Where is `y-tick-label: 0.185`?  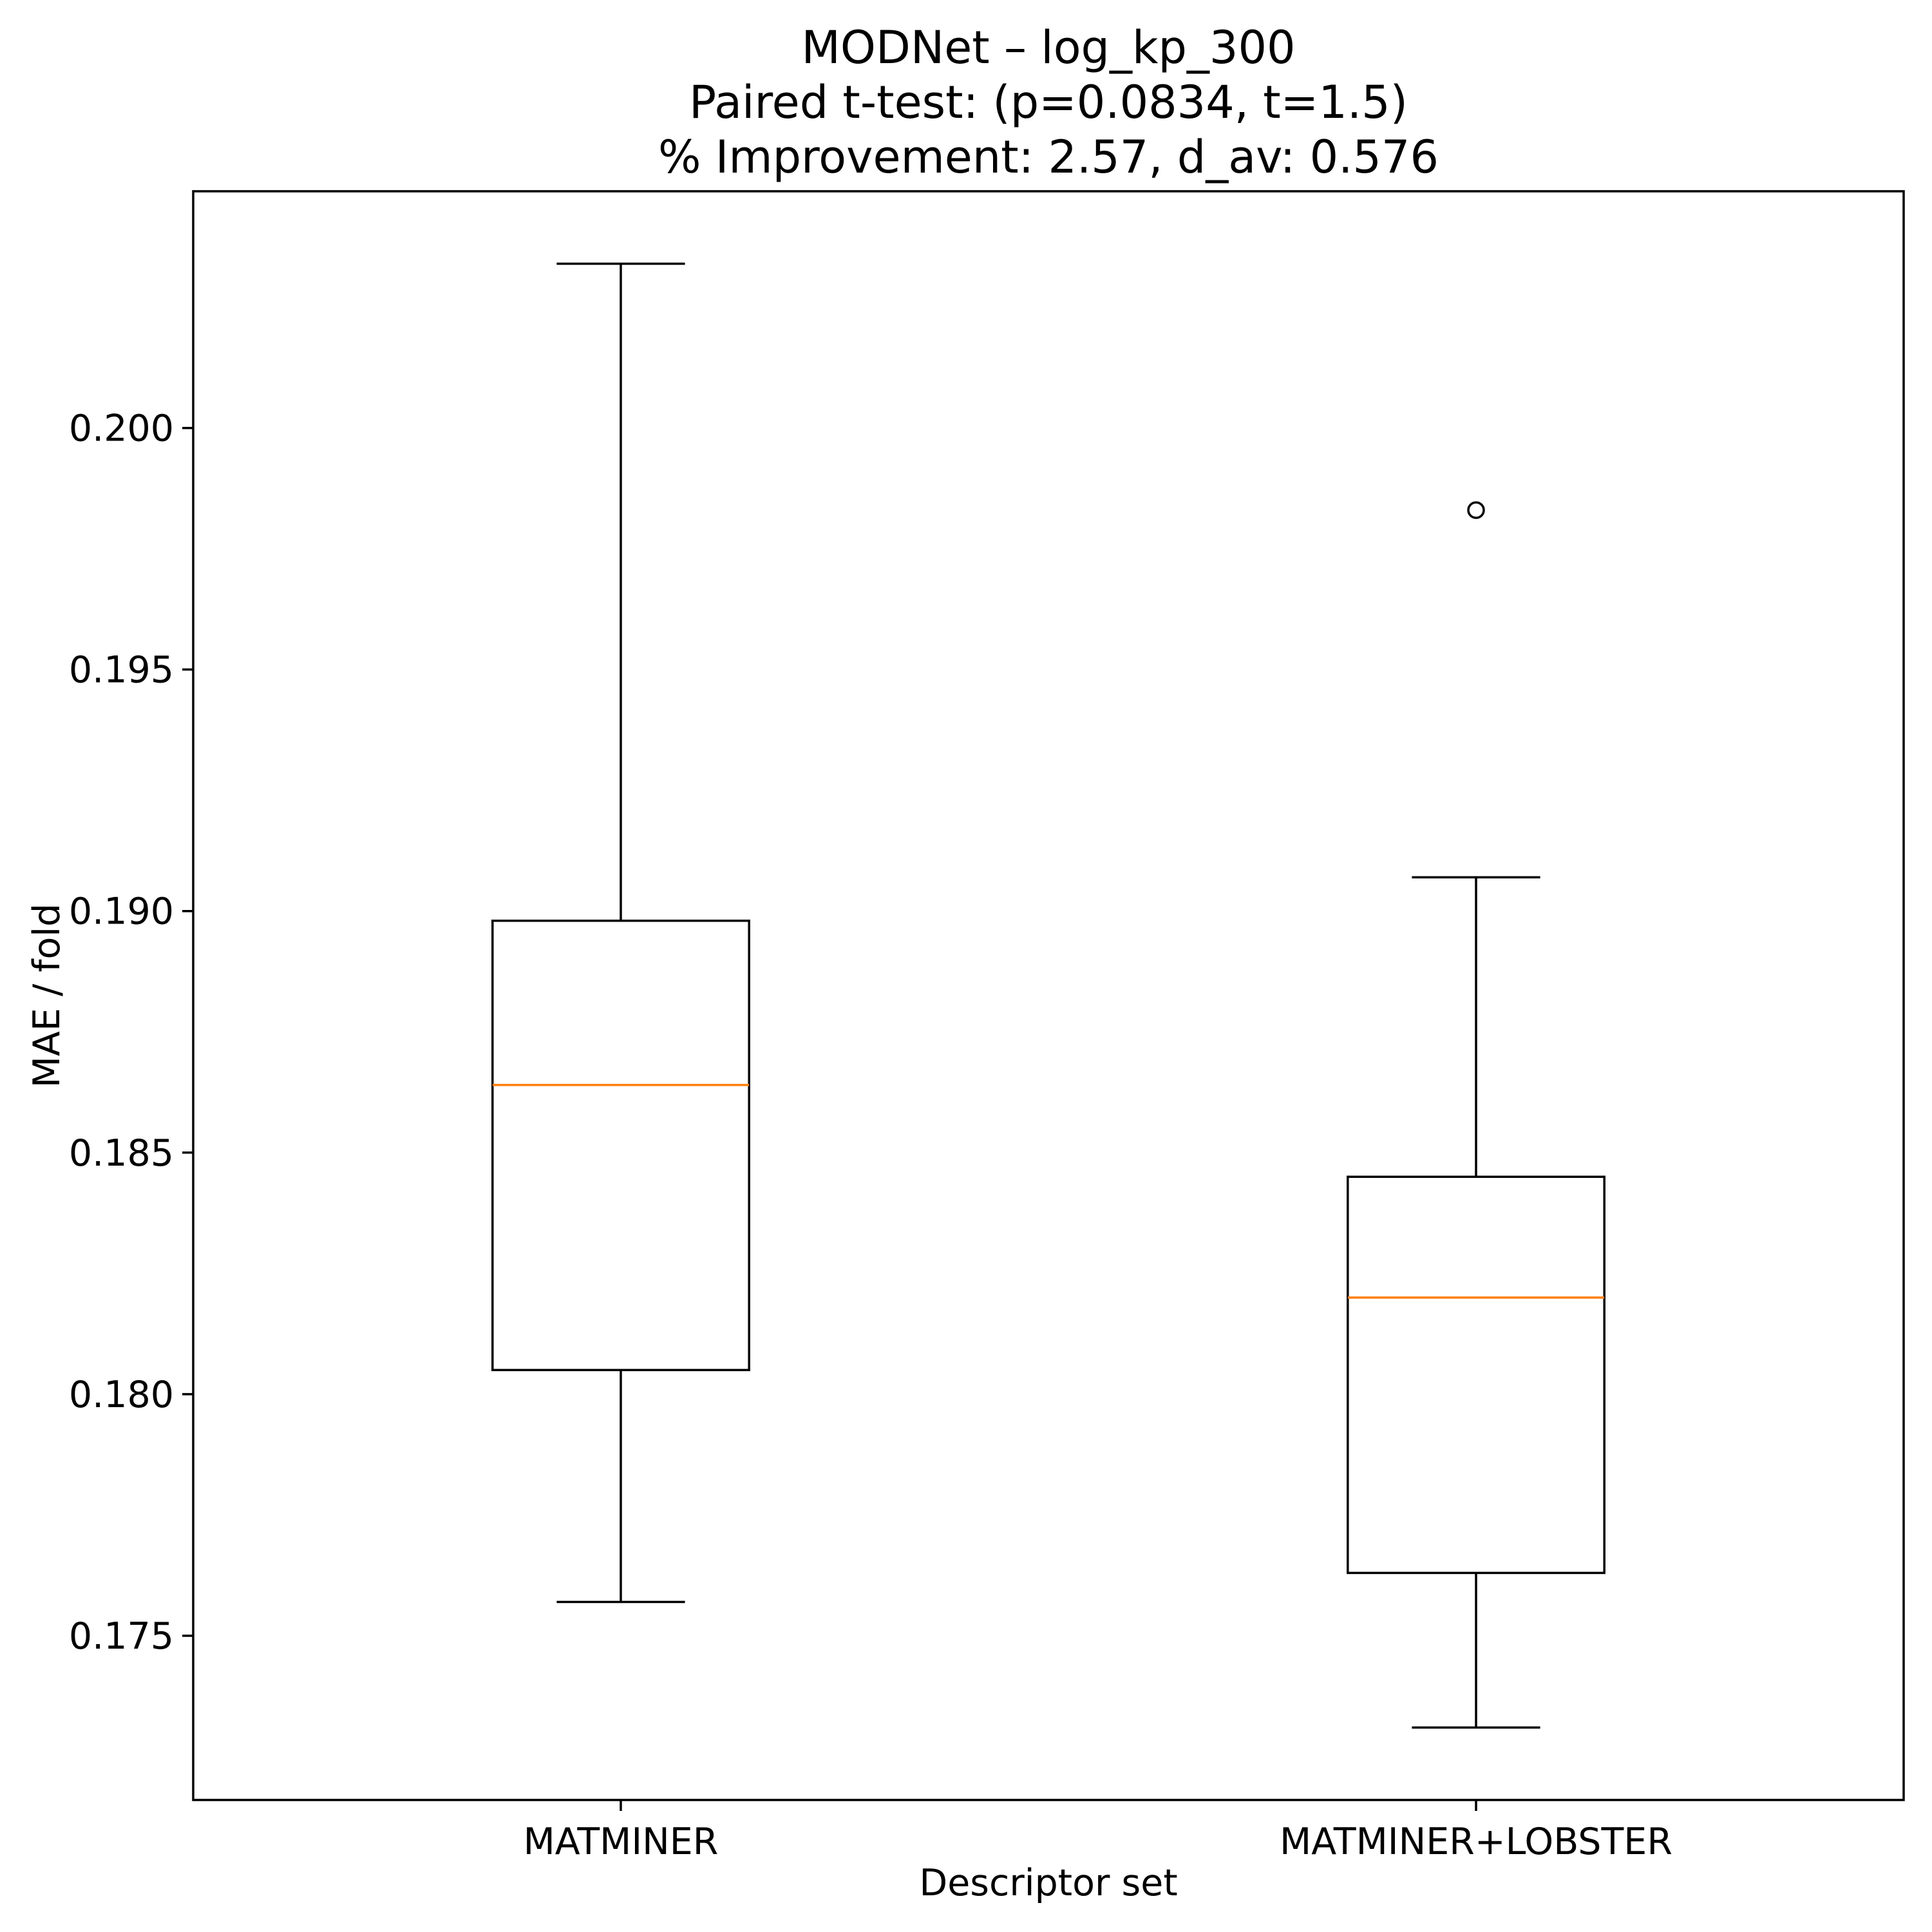 y-tick-label: 0.185 is located at coordinates (121, 1154).